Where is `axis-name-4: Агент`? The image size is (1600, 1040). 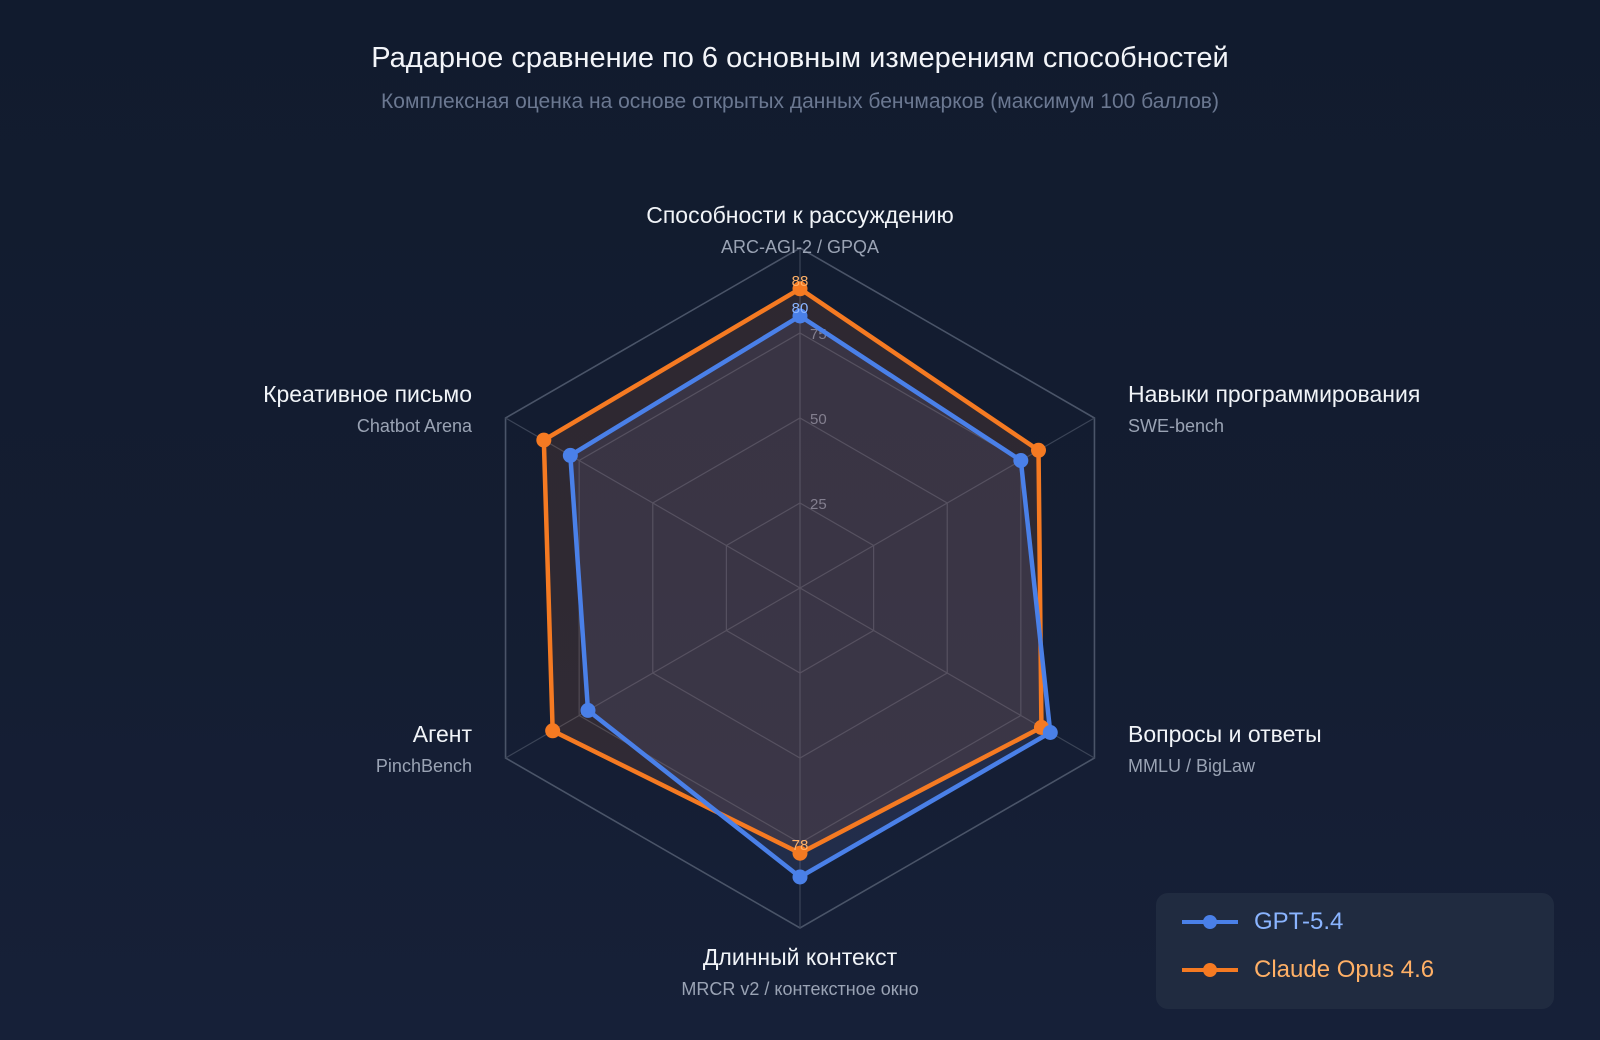
axis-name-4: Агент is located at coordinates (443, 734).